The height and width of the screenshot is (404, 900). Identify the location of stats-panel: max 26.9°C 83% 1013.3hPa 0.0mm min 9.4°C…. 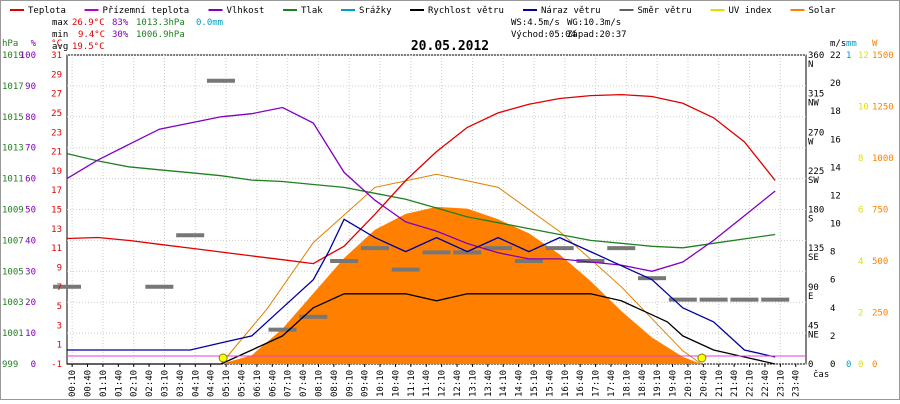
(339, 35).